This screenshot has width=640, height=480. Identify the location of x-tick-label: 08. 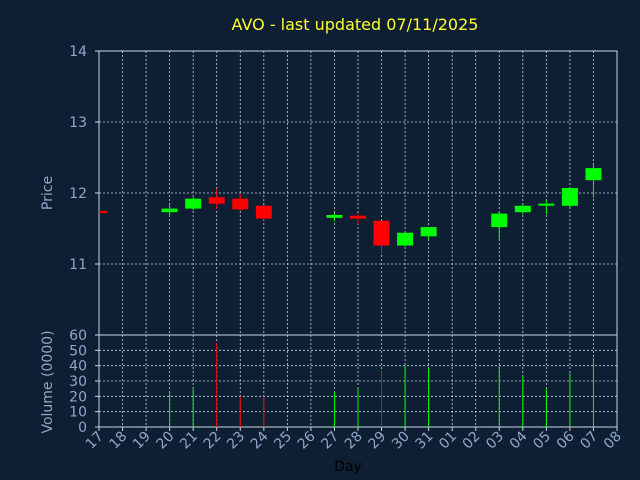
(613, 441).